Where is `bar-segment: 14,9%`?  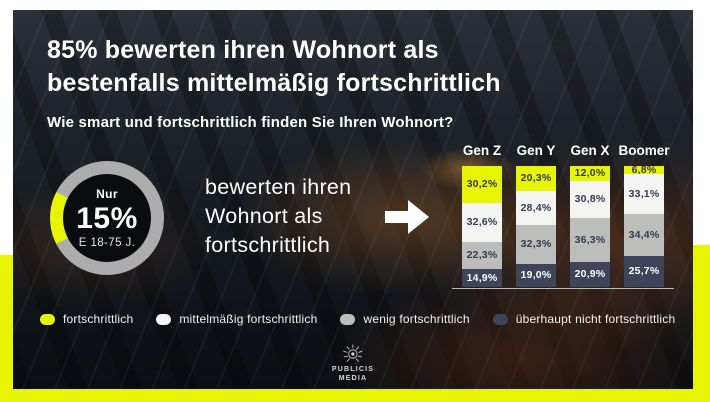 bar-segment: 14,9% is located at coordinates (482, 277).